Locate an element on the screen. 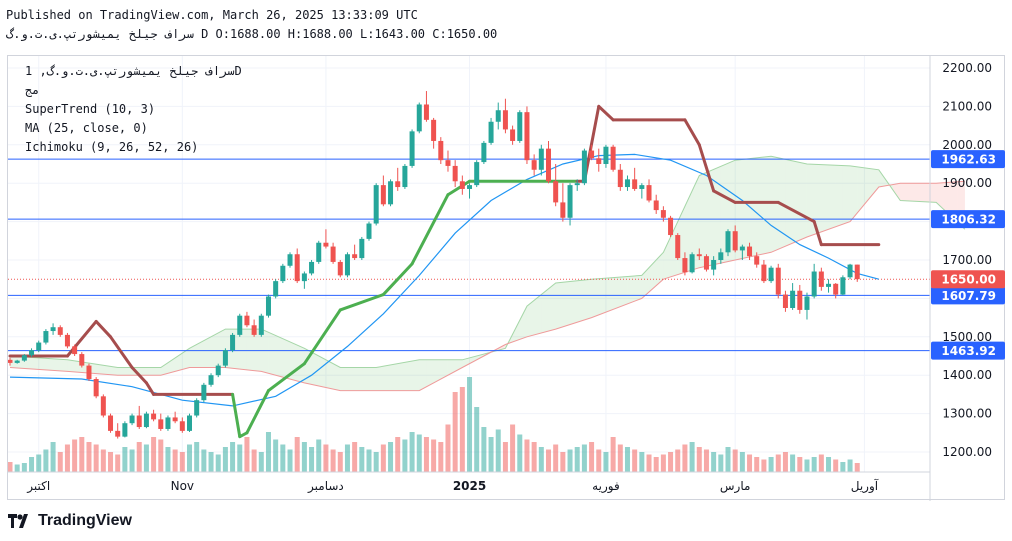 The image size is (1012, 541). tradingview-logo: TradingView is located at coordinates (70, 521).